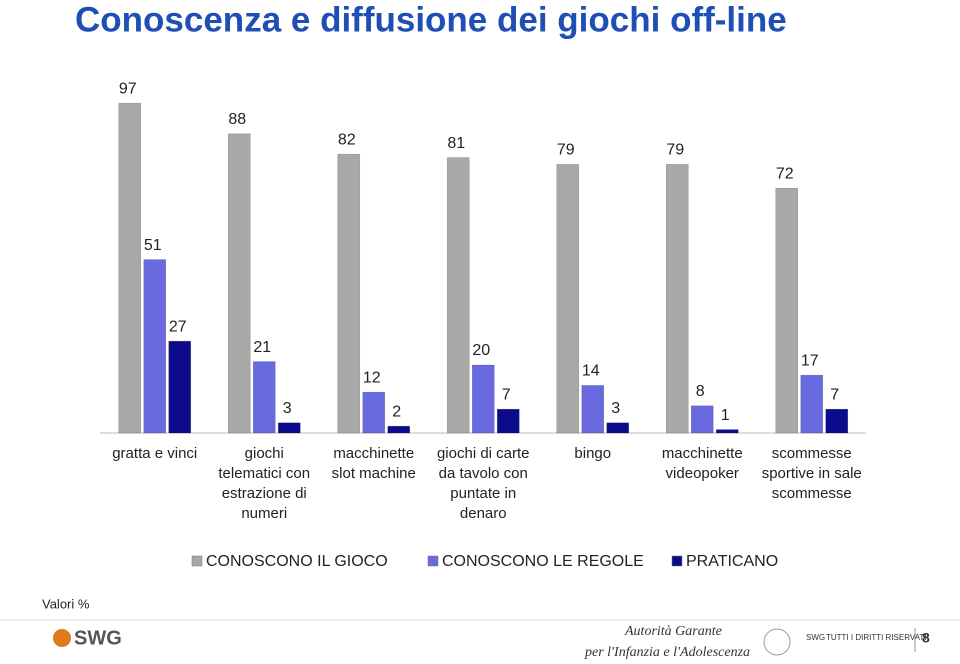 The image size is (960, 664). What do you see at coordinates (926, 638) in the screenshot?
I see `page-number: 8` at bounding box center [926, 638].